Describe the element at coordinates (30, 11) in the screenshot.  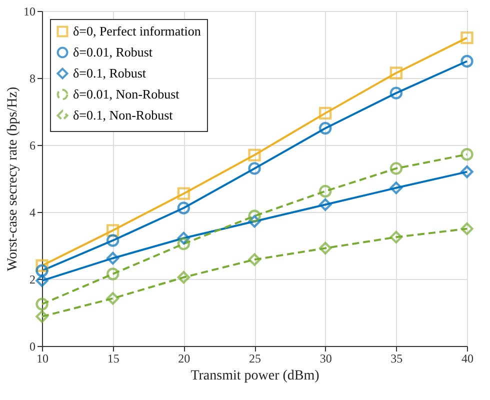
I see `y-tick-label: 10` at that location.